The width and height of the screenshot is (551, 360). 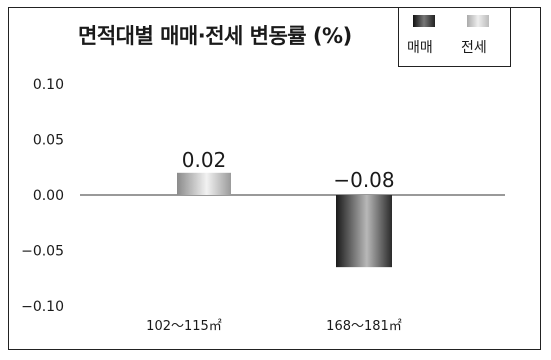 What do you see at coordinates (478, 21) in the screenshot?
I see `legend-swatch-jeonse` at bounding box center [478, 21].